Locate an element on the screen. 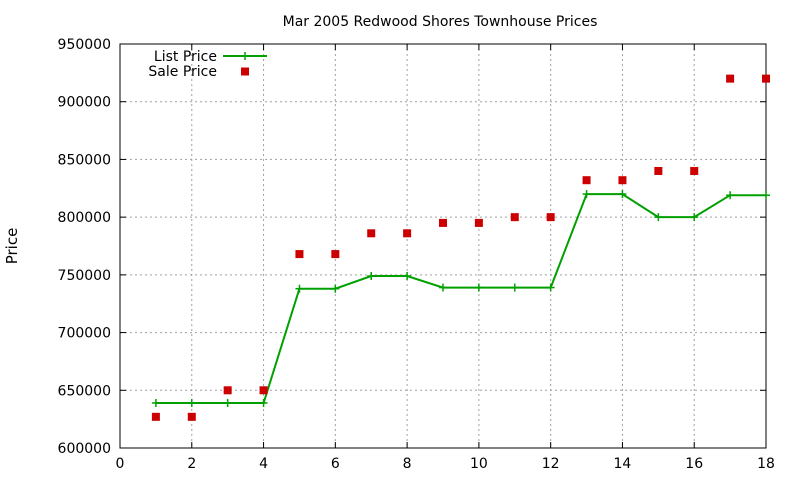 Image resolution: width=800 pixels, height=480 pixels. x-tick-label: 18 is located at coordinates (766, 464).